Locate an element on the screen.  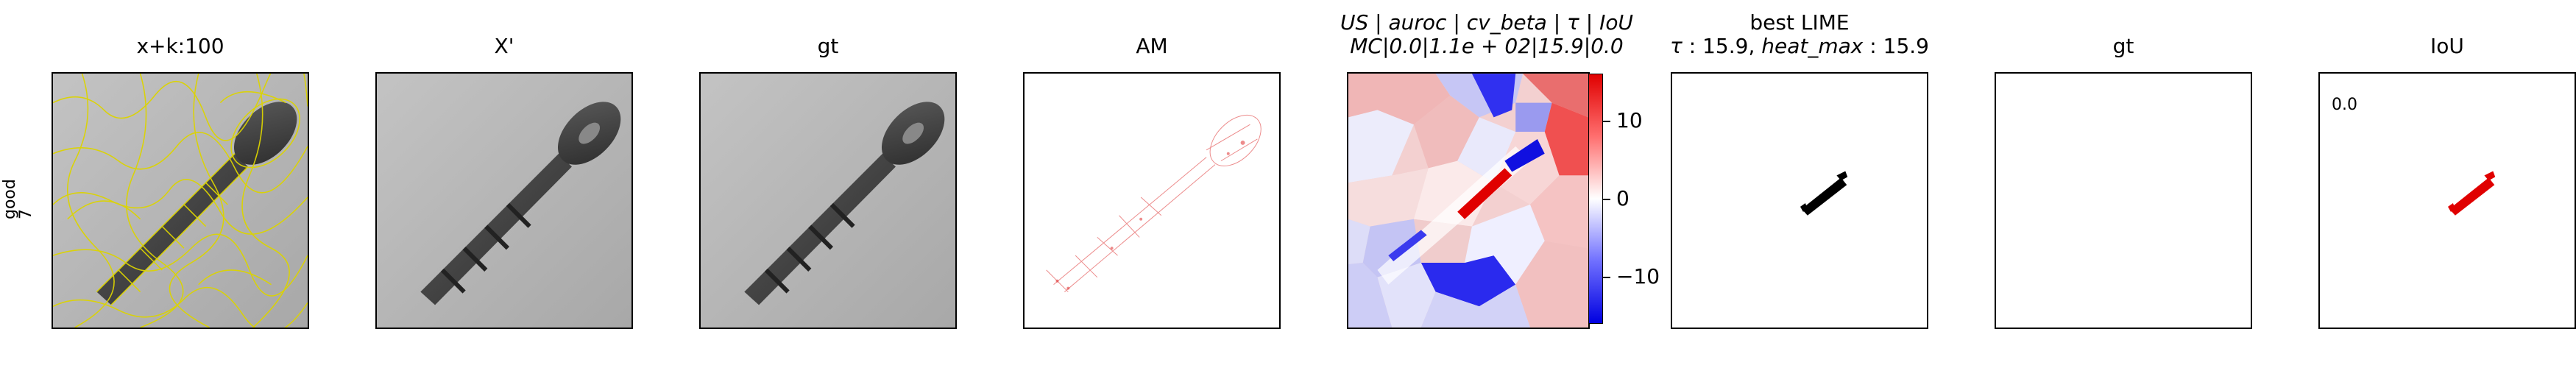
metric-name-us: US is located at coordinates (1354, 22).